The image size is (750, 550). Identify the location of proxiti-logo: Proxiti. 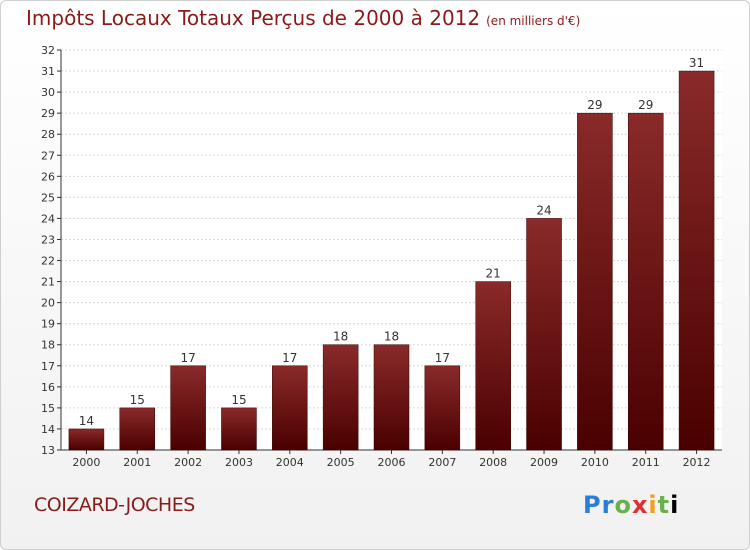
(631, 505).